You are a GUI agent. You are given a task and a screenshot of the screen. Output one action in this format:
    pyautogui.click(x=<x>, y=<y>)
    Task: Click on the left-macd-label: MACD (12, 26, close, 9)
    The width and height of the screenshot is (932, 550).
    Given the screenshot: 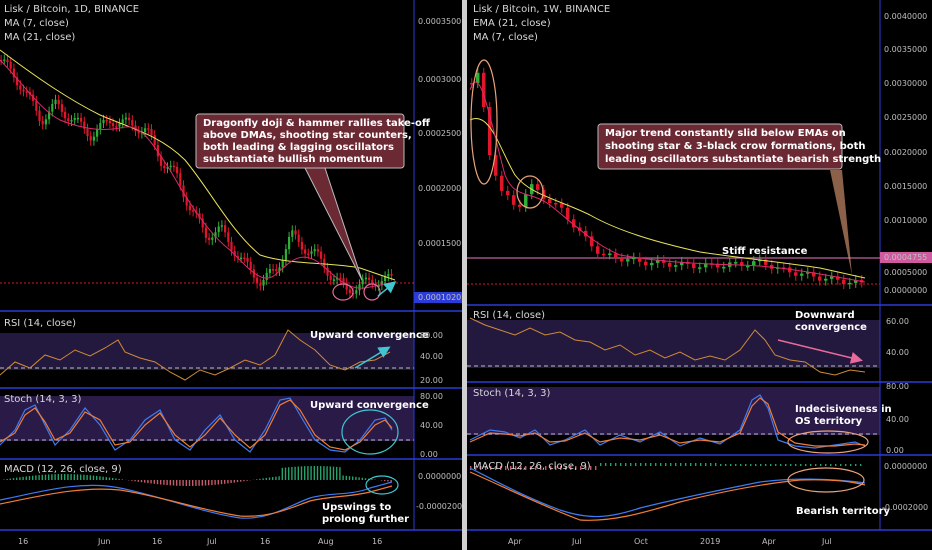 What is the action you would take?
    pyautogui.click(x=63, y=469)
    